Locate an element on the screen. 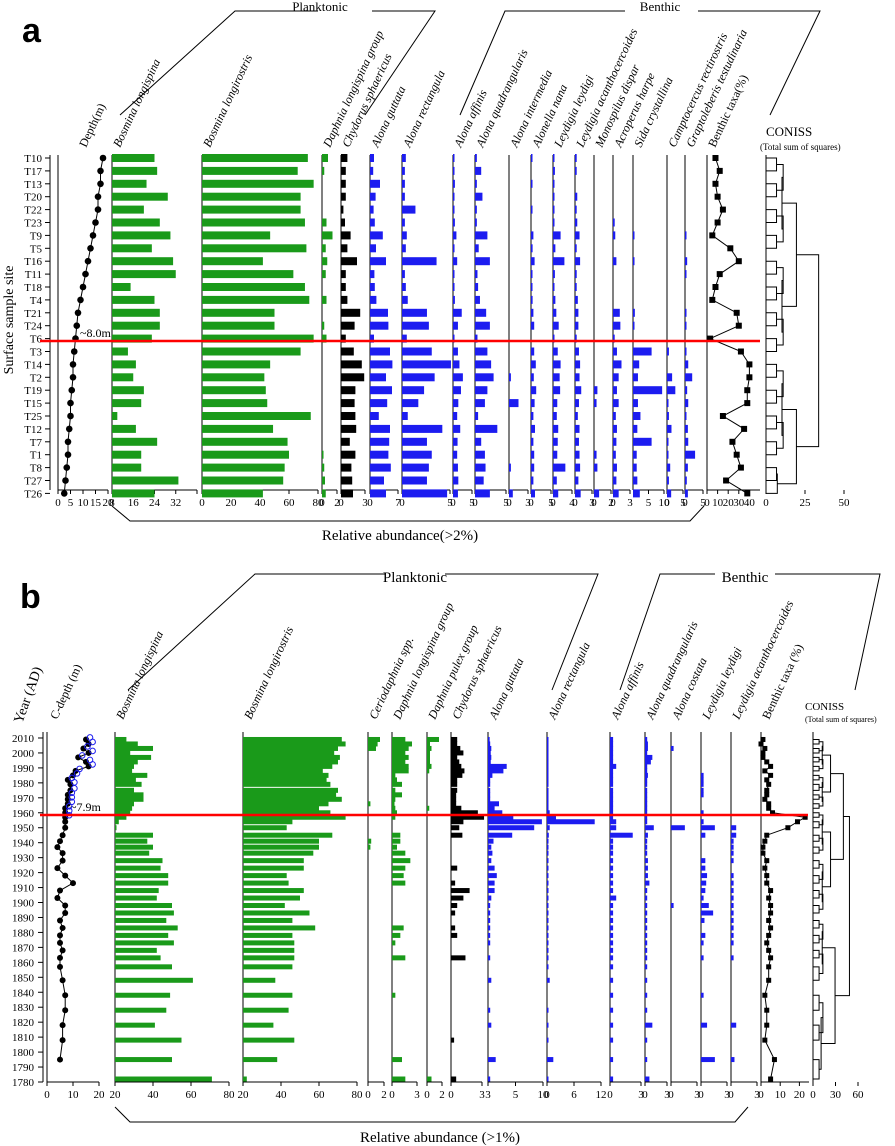  site-label-t9: T9 is located at coordinates (36, 236).